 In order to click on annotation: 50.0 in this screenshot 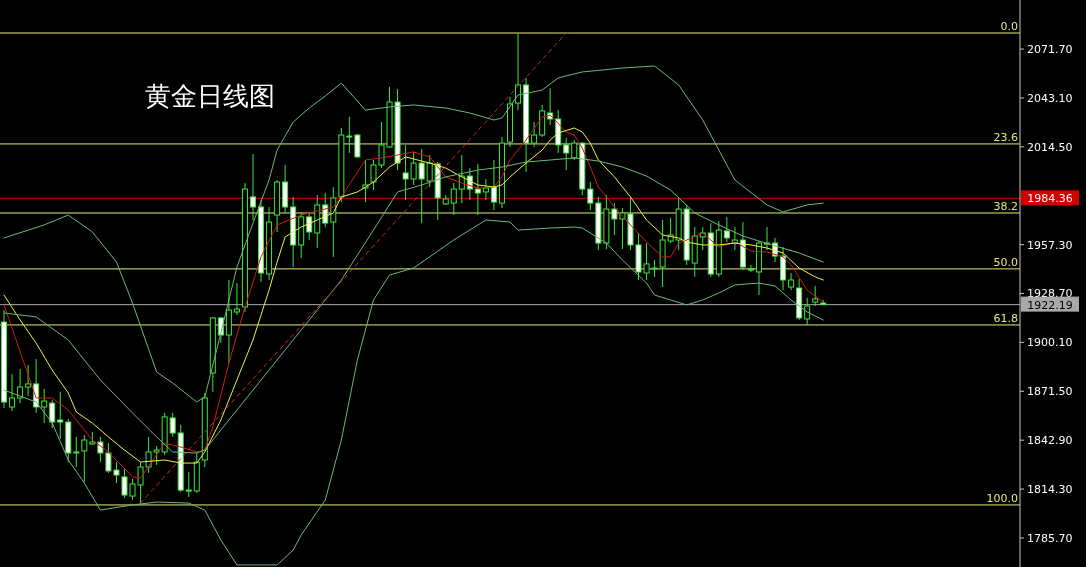, I will do `click(1005, 262)`.